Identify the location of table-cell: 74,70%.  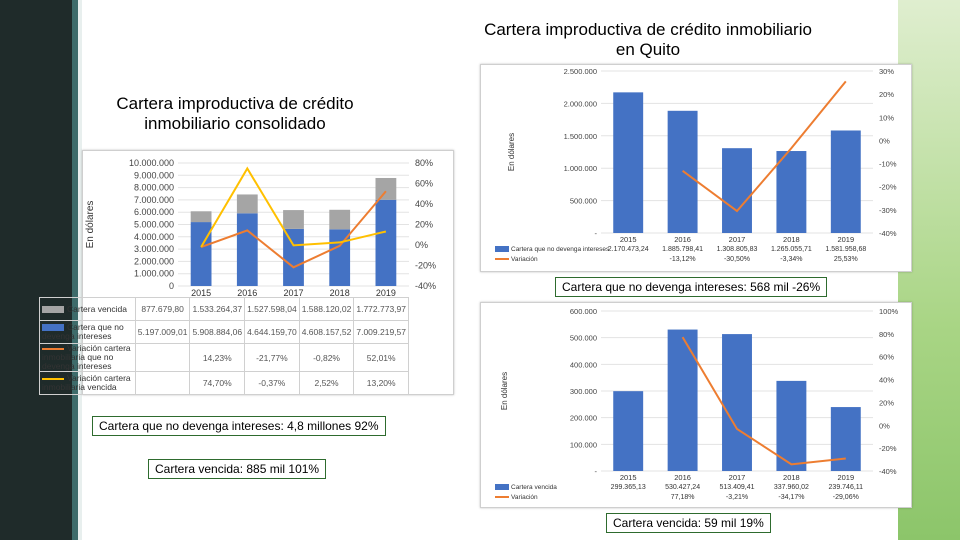
(217, 383).